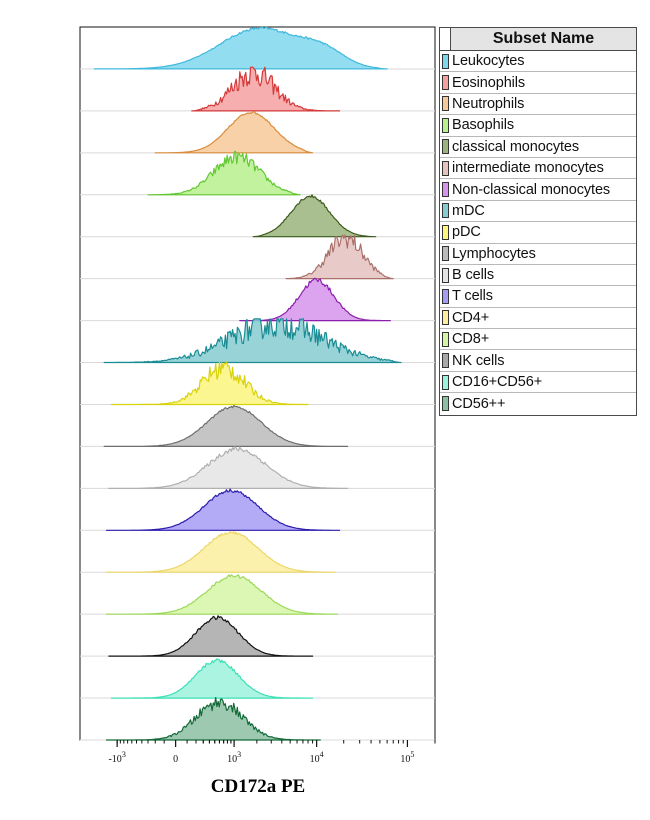 Image resolution: width=650 pixels, height=820 pixels. I want to click on tick-label: -103, so click(116, 757).